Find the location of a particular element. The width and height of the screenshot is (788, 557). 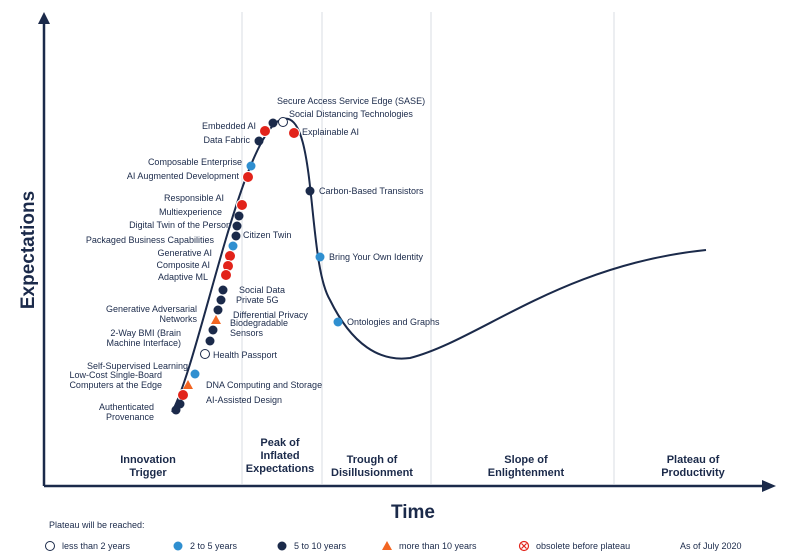

tech-label: Computers at the Edge is located at coordinates (115, 385).